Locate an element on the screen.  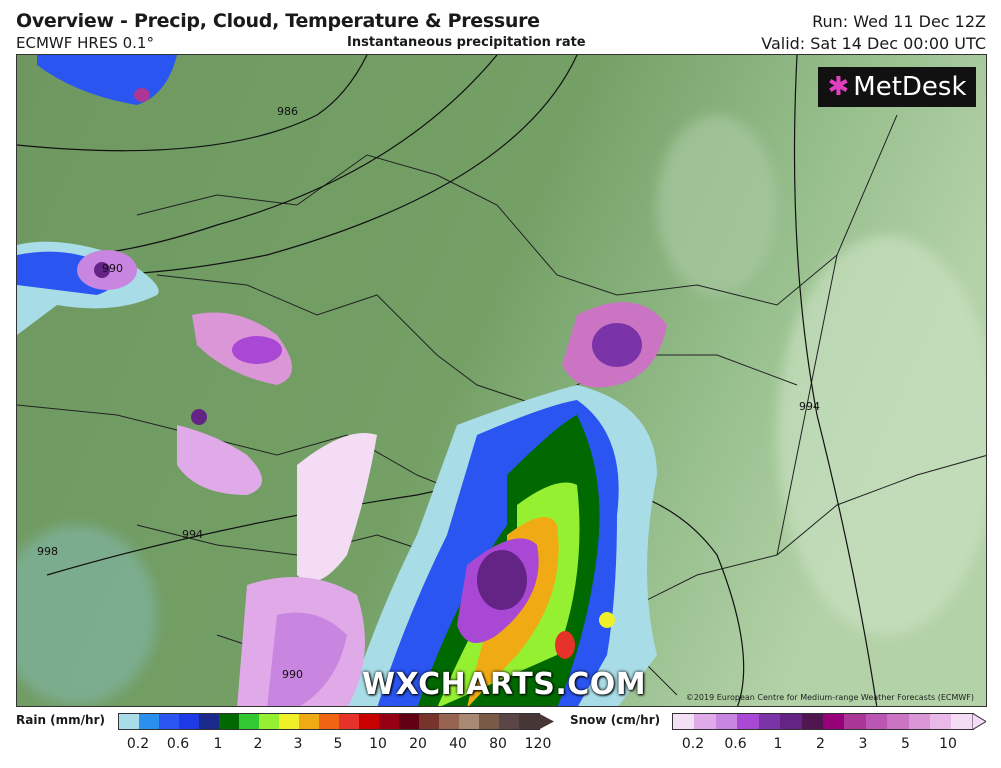
legend-tick: 120 is located at coordinates (538, 744).